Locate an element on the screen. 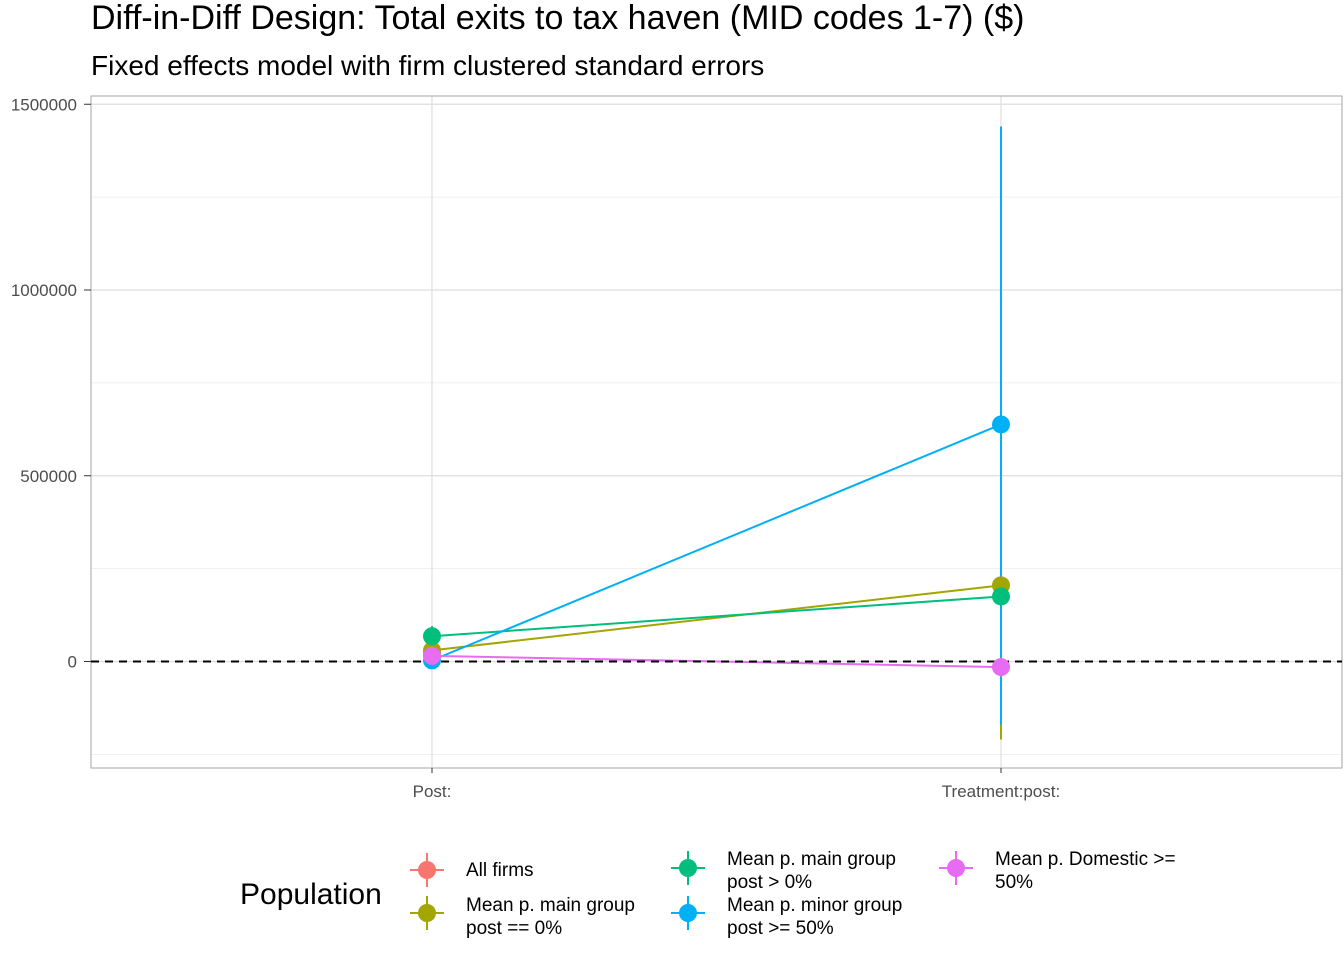 The width and height of the screenshot is (1344, 965). legend-label: Mean p. minor group is located at coordinates (814, 905).